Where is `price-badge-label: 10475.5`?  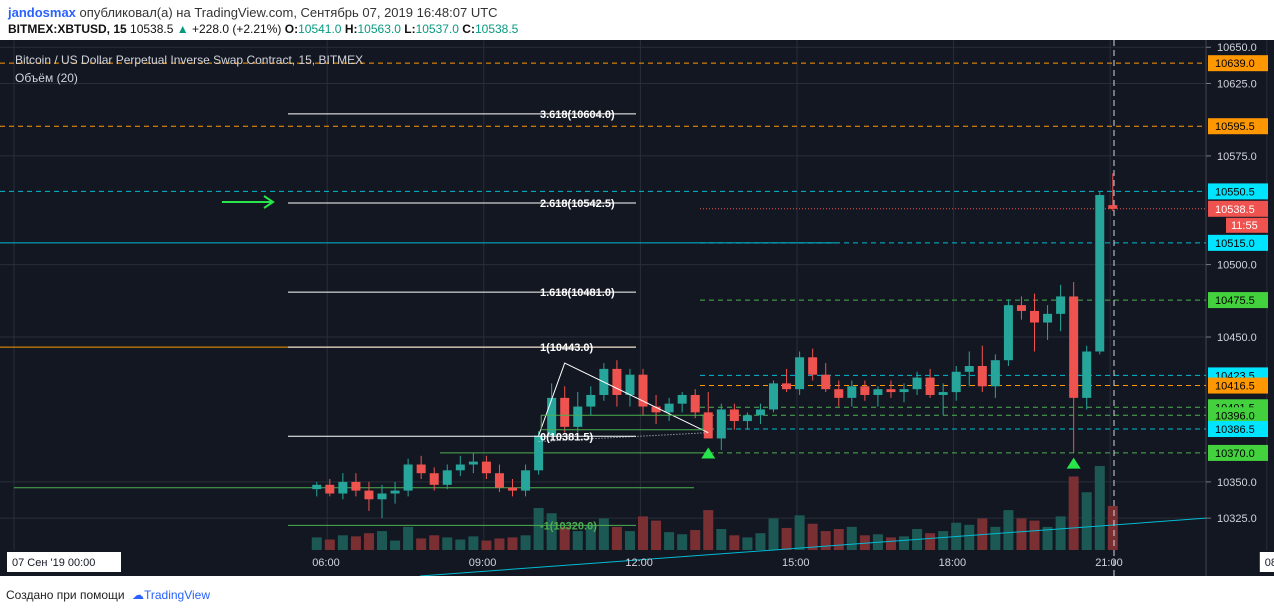 price-badge-label: 10475.5 is located at coordinates (1235, 301).